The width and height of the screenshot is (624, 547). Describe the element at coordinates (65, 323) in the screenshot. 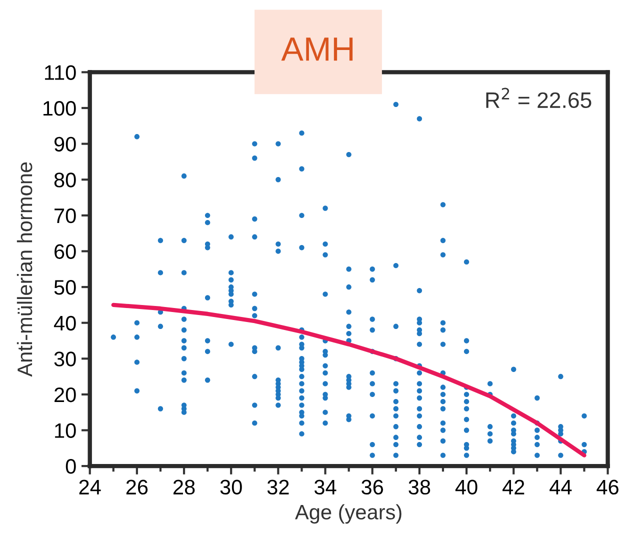

I see `y-tick-label: 40` at that location.